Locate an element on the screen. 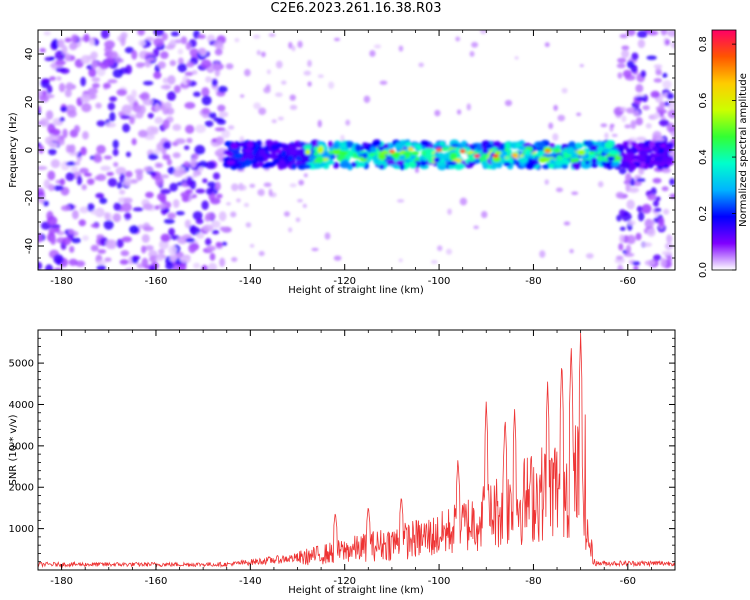 Image resolution: width=750 pixels, height=600 pixels. spectrogram-hotspot is located at coordinates (410, 148).